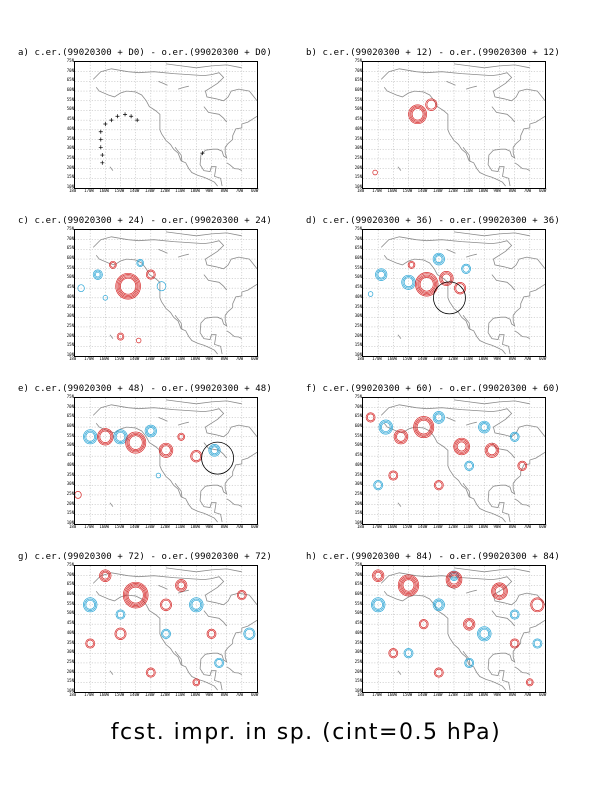 The height and width of the screenshot is (792, 612). Describe the element at coordinates (165, 526) in the screenshot. I see `lon-tick-label: 120W` at that location.